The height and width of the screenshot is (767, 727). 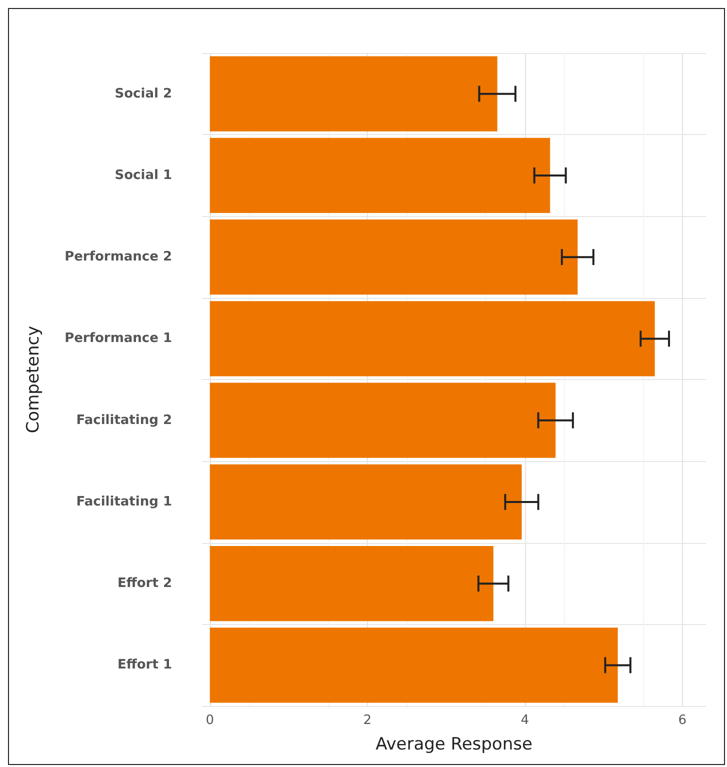 What do you see at coordinates (118, 257) in the screenshot?
I see `y-tick-label: Performance 2` at bounding box center [118, 257].